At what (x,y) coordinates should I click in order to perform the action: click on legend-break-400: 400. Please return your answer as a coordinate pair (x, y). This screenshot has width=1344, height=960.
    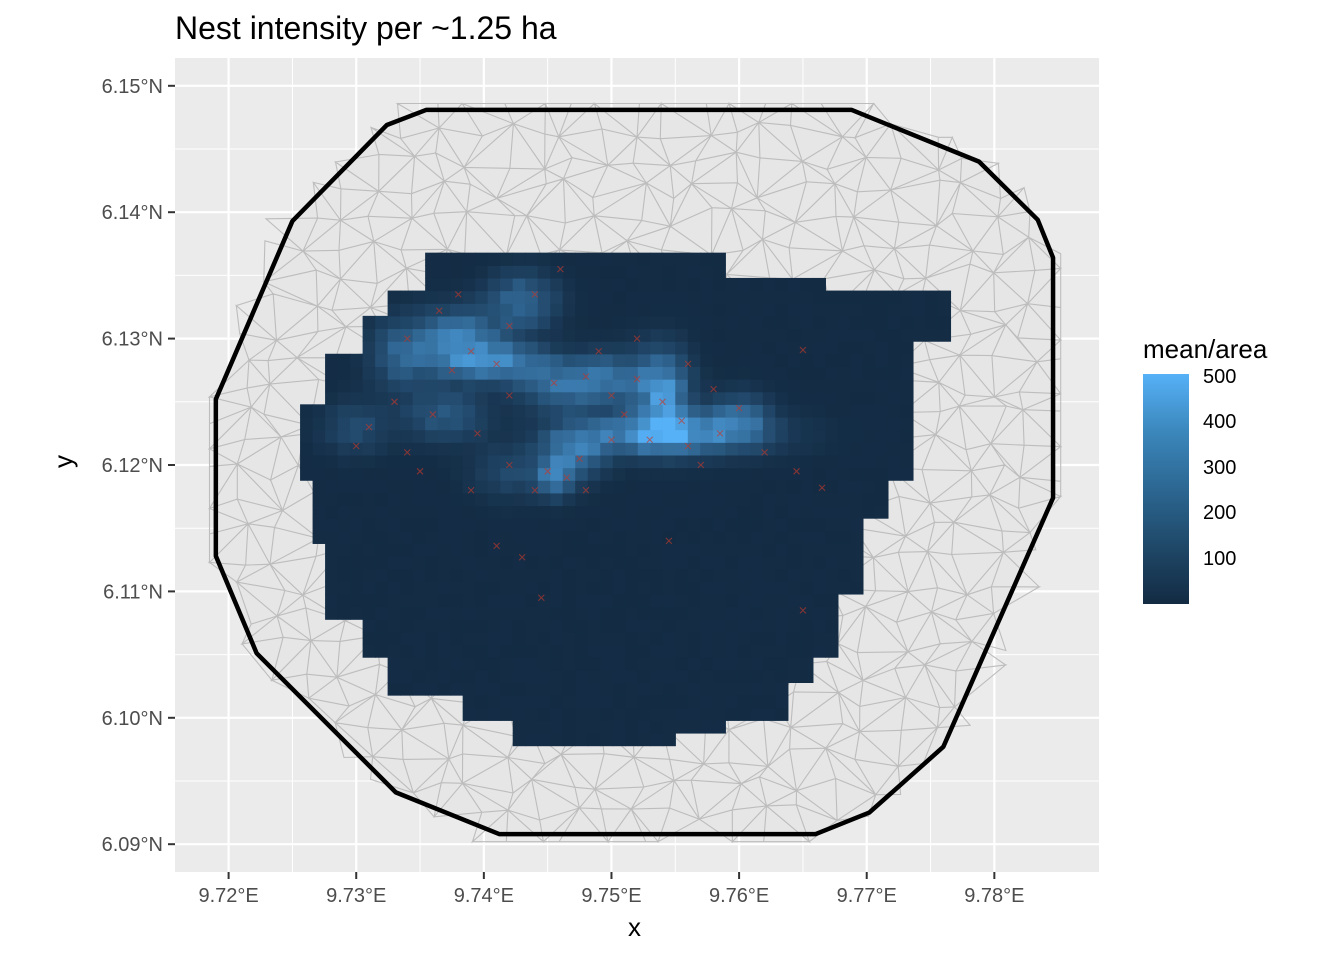
    Looking at the image, I should click on (1220, 422).